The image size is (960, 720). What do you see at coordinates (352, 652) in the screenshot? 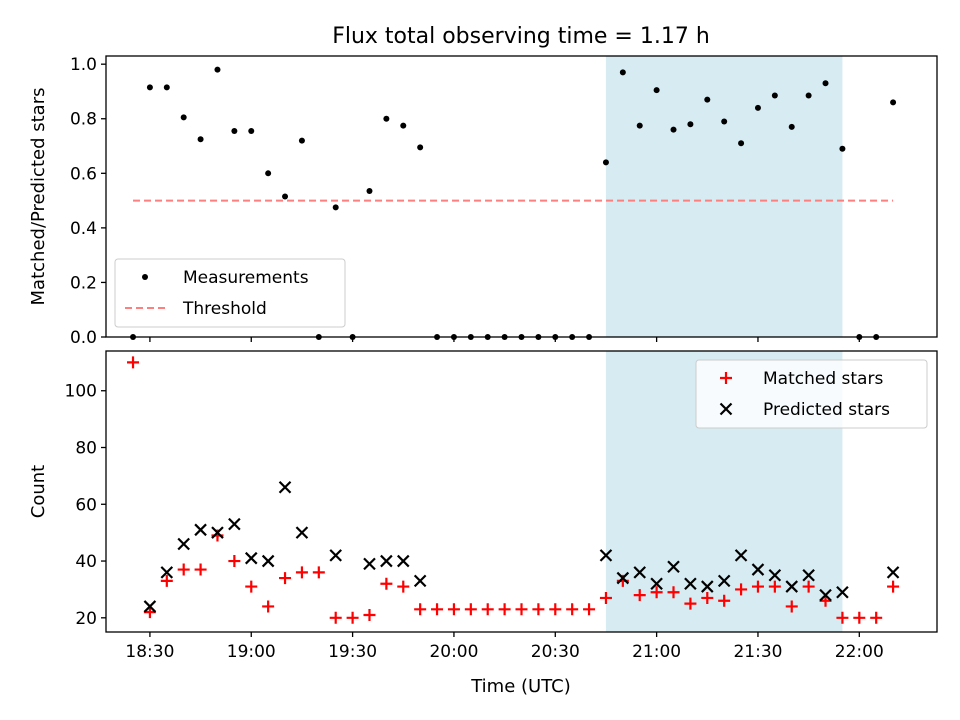
I see `x-tick-label: 19:30` at bounding box center [352, 652].